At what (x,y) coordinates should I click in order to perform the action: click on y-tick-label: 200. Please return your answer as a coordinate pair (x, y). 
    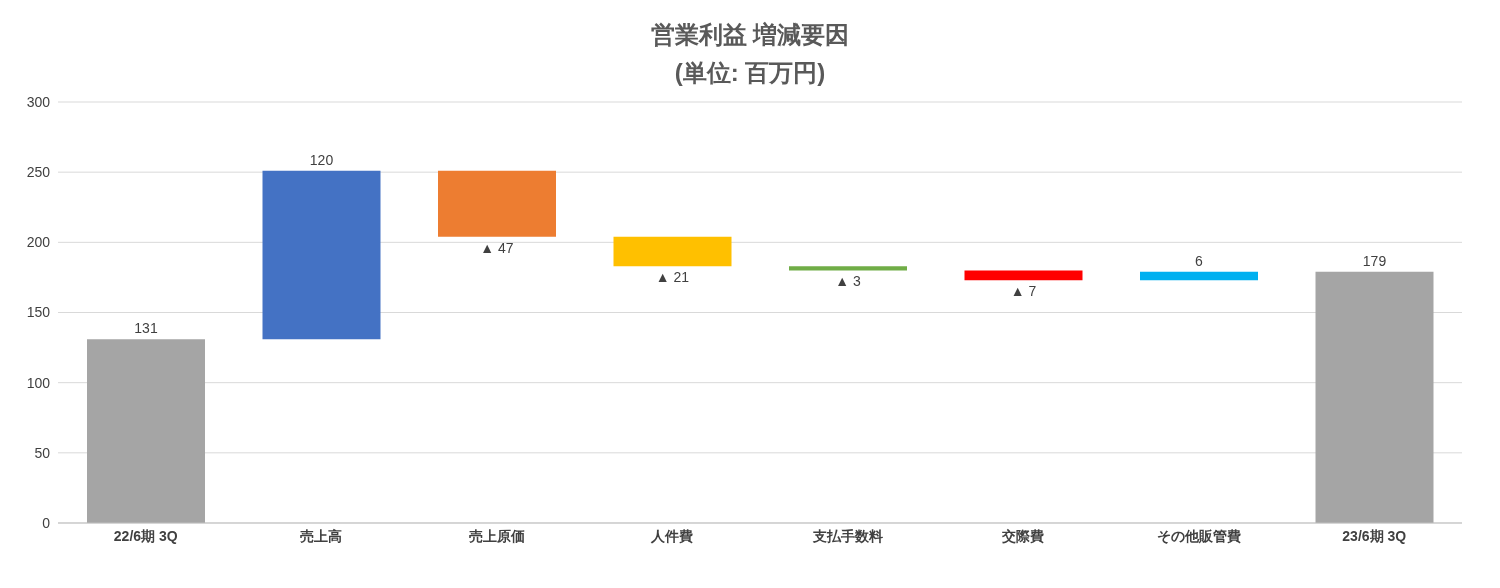
    Looking at the image, I should click on (38, 242).